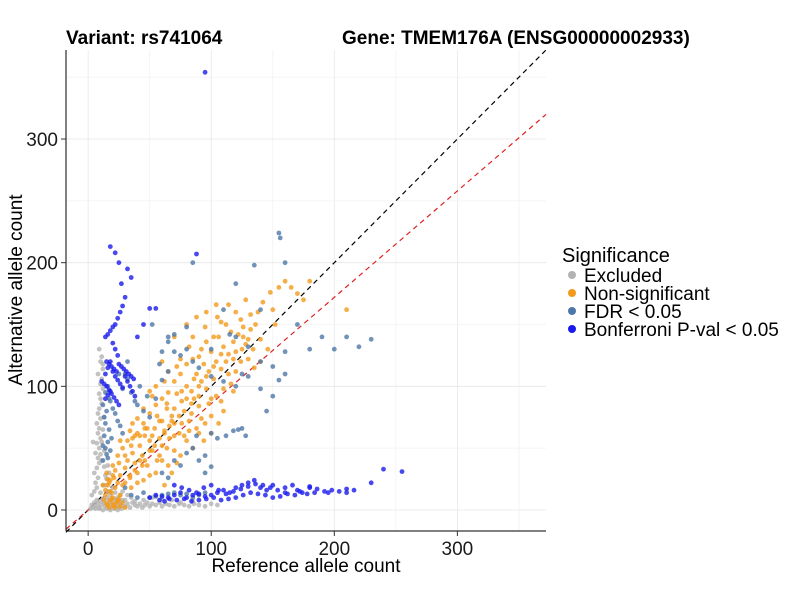 This screenshot has width=800, height=600. What do you see at coordinates (681, 330) in the screenshot?
I see `legend-label: Bonferroni P-val < 0.05` at bounding box center [681, 330].